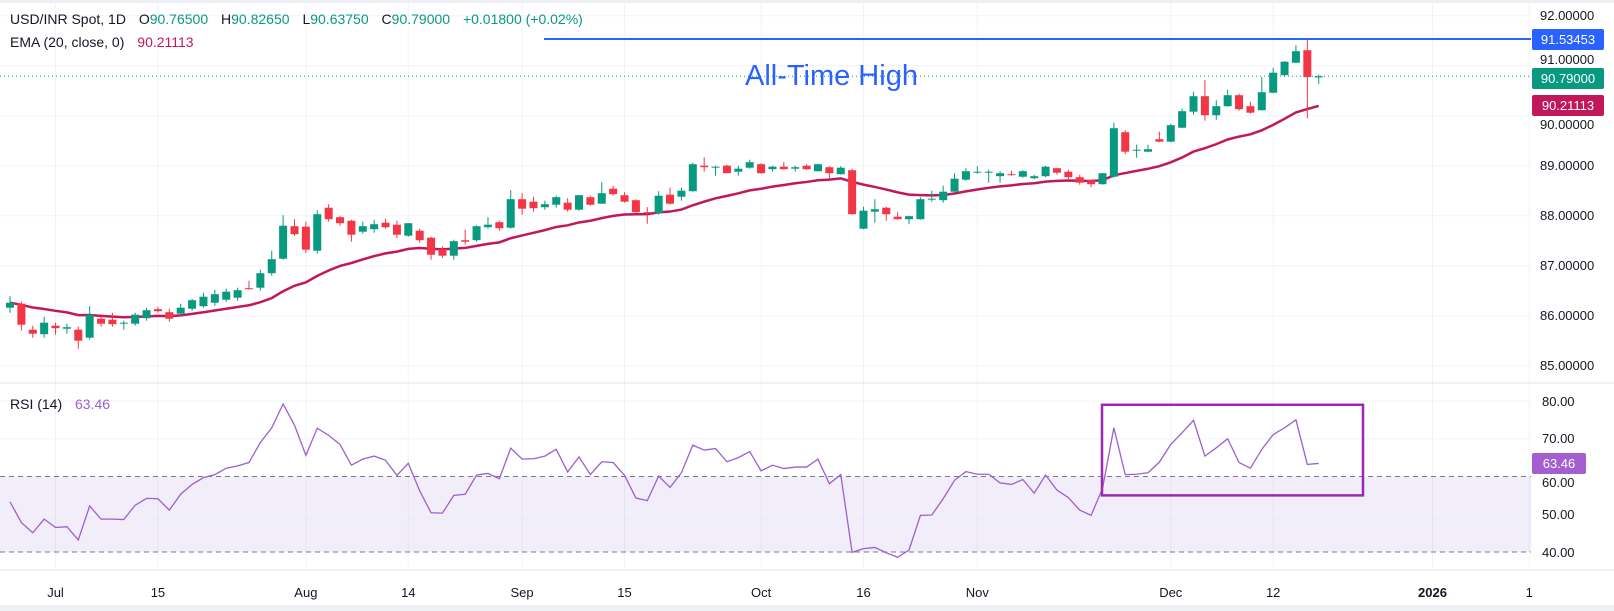  I want to click on bottom-border, so click(807, 608).